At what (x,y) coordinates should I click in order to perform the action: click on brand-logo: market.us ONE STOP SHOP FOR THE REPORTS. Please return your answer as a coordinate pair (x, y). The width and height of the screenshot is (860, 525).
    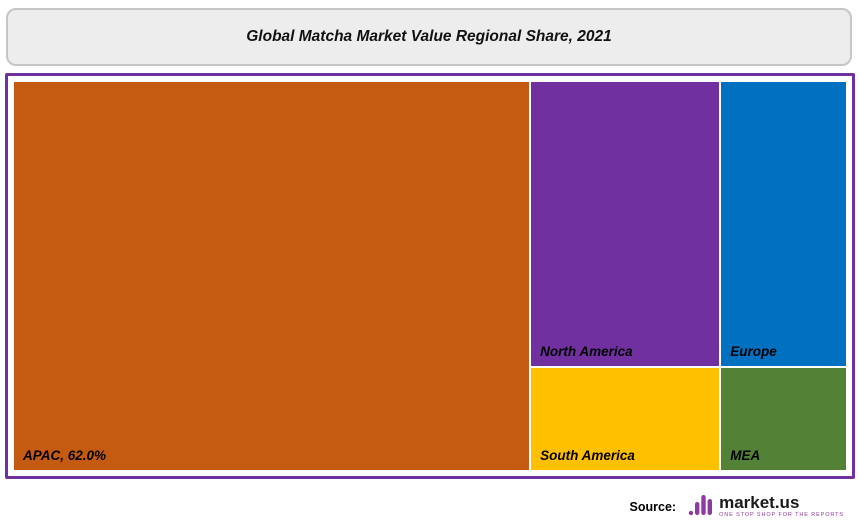
    Looking at the image, I should click on (766, 506).